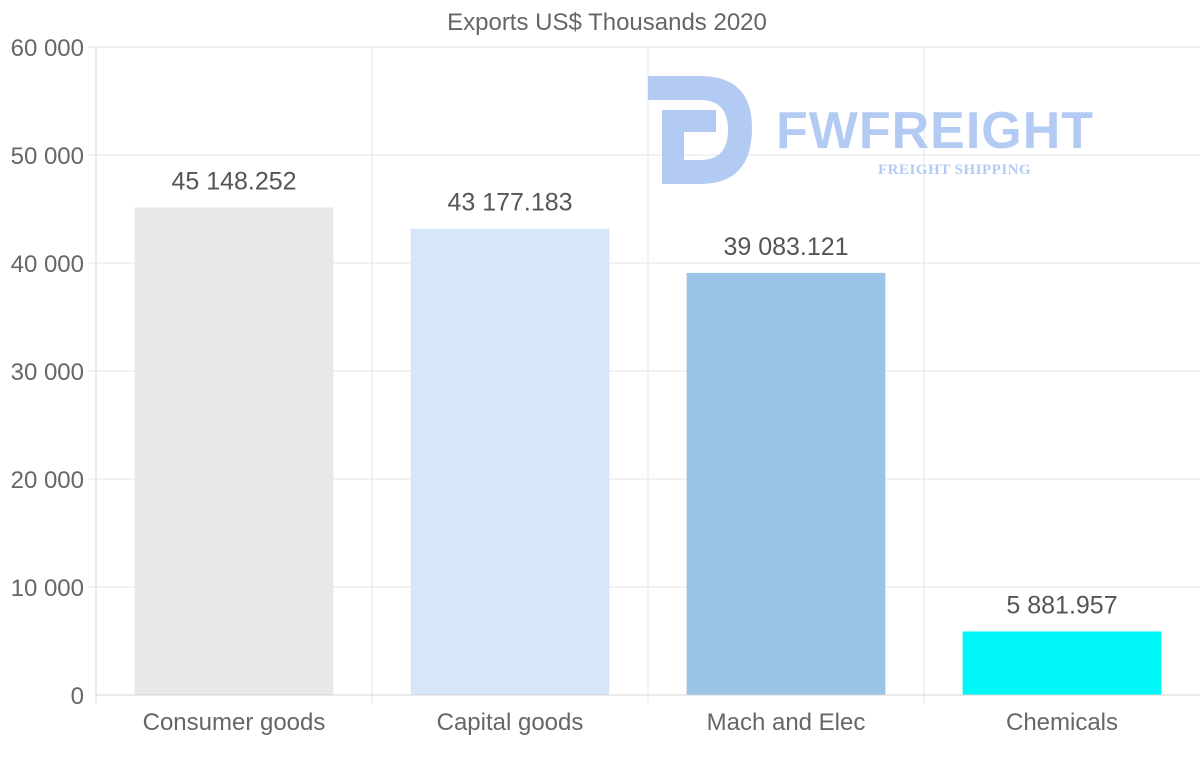  What do you see at coordinates (1062, 722) in the screenshot?
I see `x-category-label: Chemicals` at bounding box center [1062, 722].